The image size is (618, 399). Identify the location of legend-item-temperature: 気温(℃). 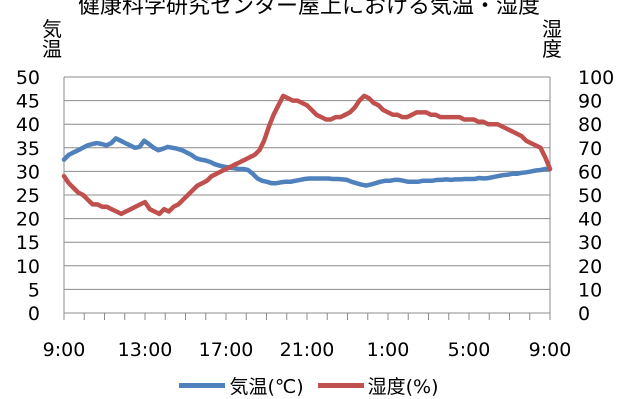
(241, 385).